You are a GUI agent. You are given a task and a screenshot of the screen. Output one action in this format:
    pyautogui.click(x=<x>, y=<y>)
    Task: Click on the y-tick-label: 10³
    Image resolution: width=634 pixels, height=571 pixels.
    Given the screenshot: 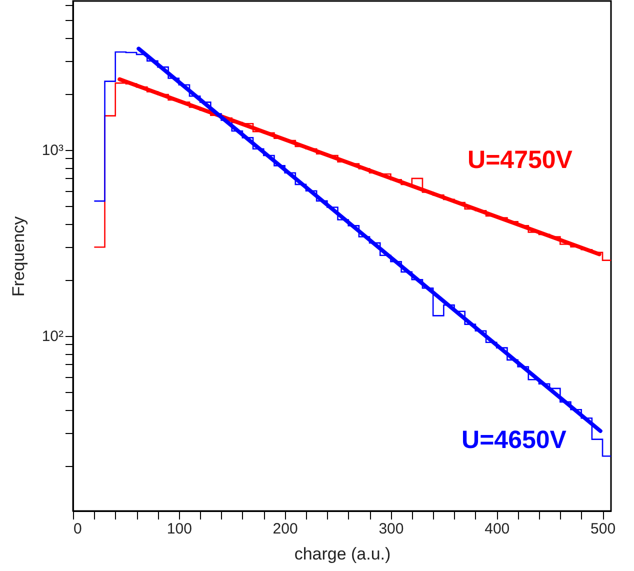 What is the action you would take?
    pyautogui.click(x=53, y=151)
    